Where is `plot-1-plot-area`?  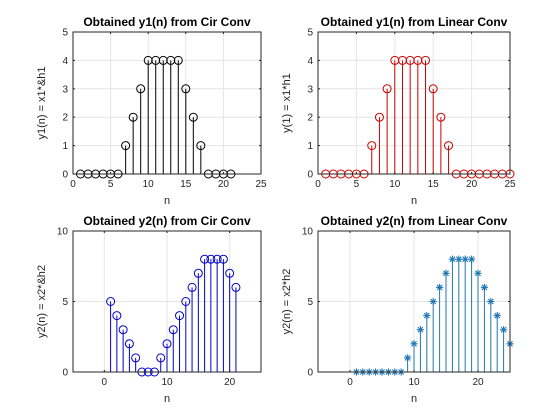 plot-1-plot-area is located at coordinates (167, 103).